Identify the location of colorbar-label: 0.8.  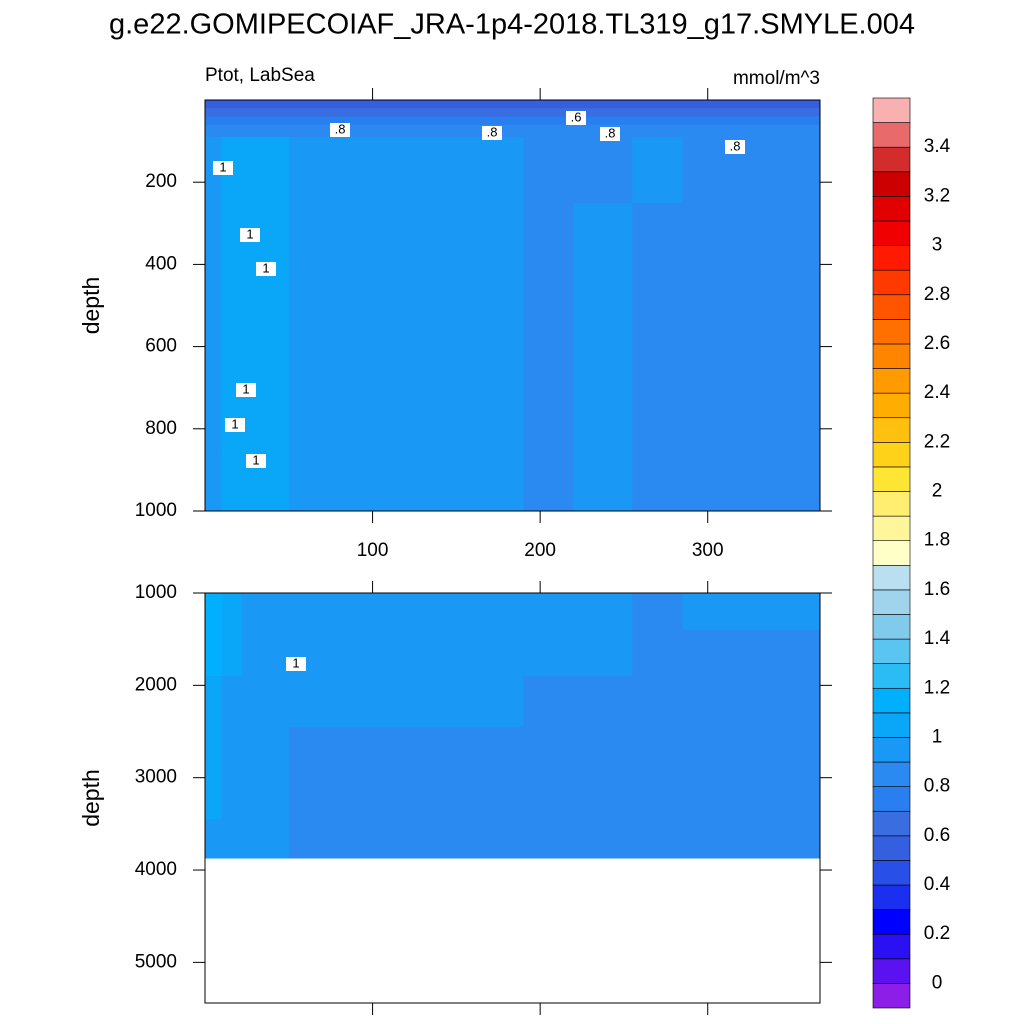
(937, 786).